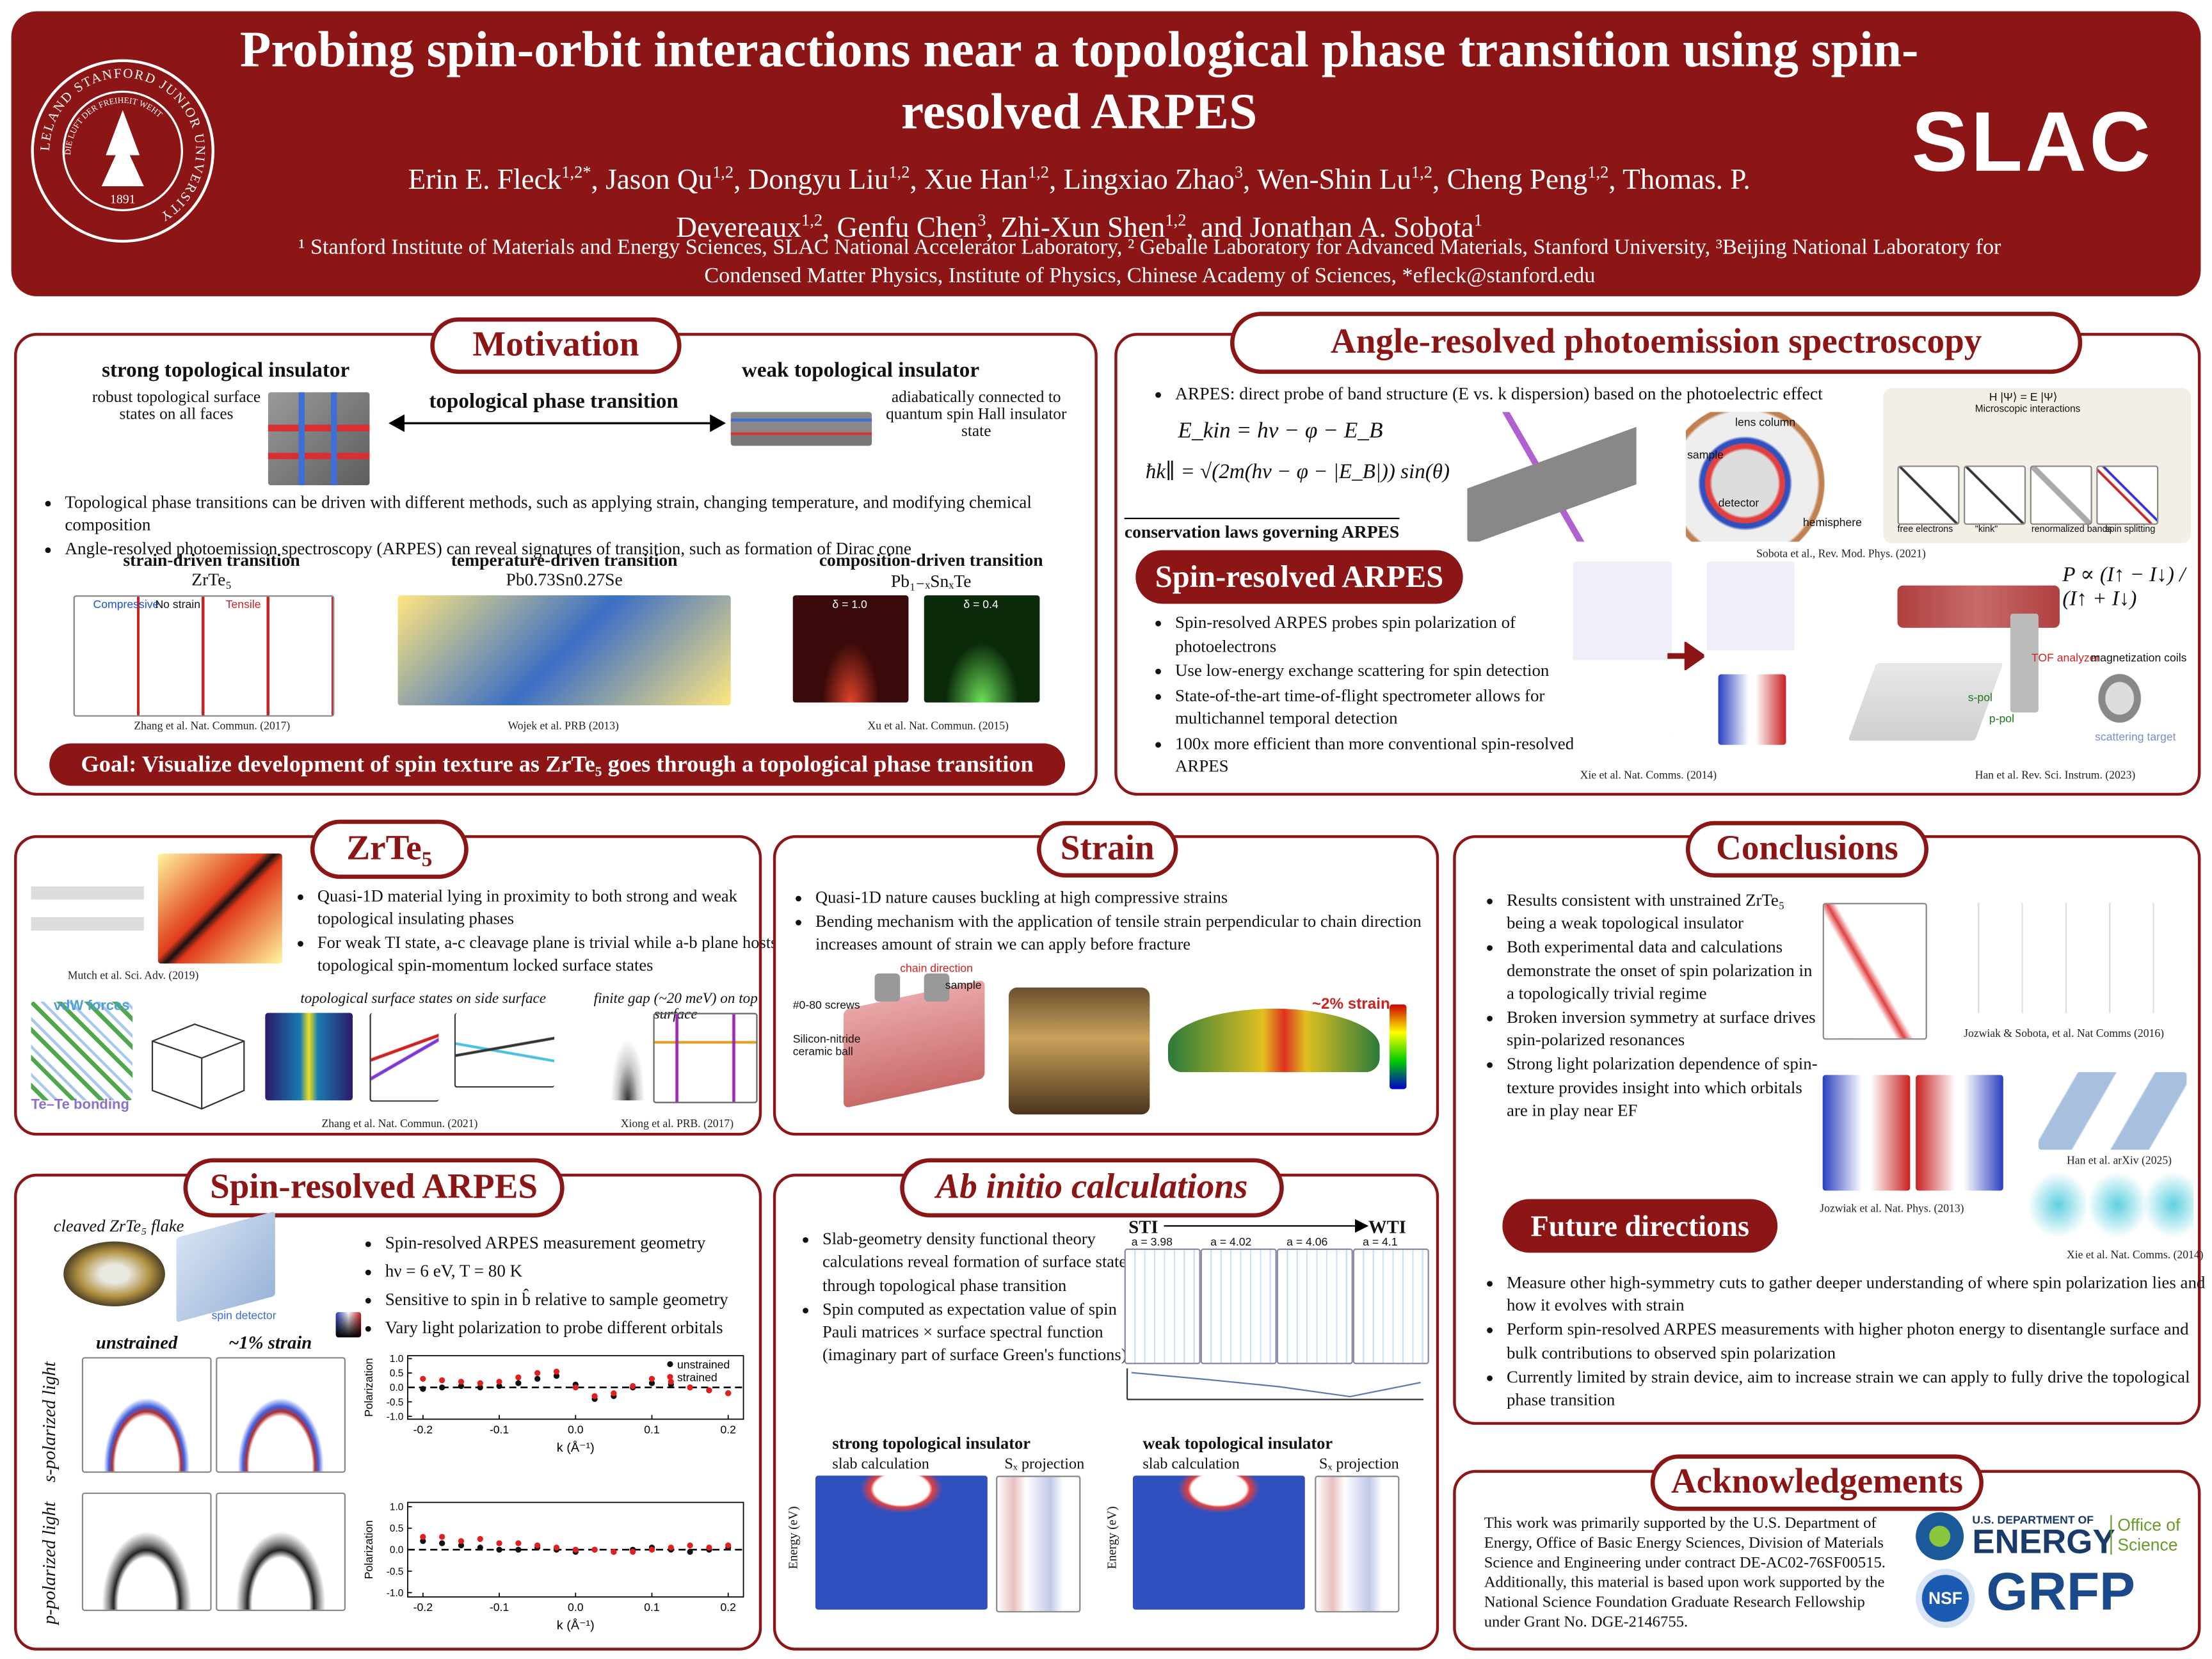 Image resolution: width=2212 pixels, height=1659 pixels. Describe the element at coordinates (395, 1593) in the screenshot. I see `y-tick-label: -1.0` at that location.